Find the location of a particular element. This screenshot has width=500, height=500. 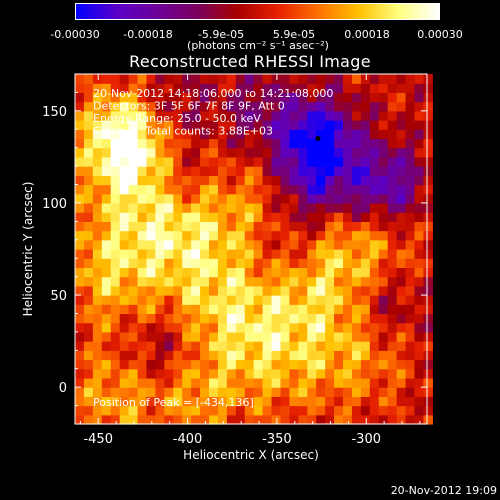

peak-label: Position of Peak = [-434,136] is located at coordinates (173, 402).